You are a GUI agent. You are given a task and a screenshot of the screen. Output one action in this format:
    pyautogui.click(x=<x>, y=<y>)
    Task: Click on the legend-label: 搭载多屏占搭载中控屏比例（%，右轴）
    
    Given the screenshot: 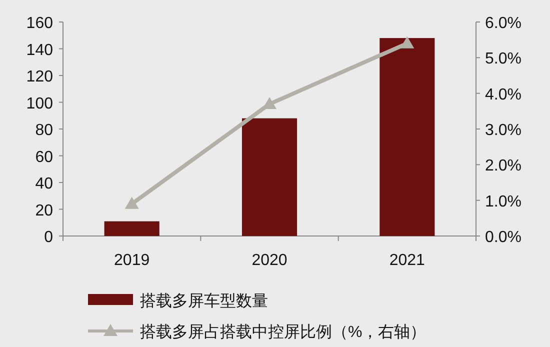 What is the action you would take?
    pyautogui.click(x=283, y=332)
    